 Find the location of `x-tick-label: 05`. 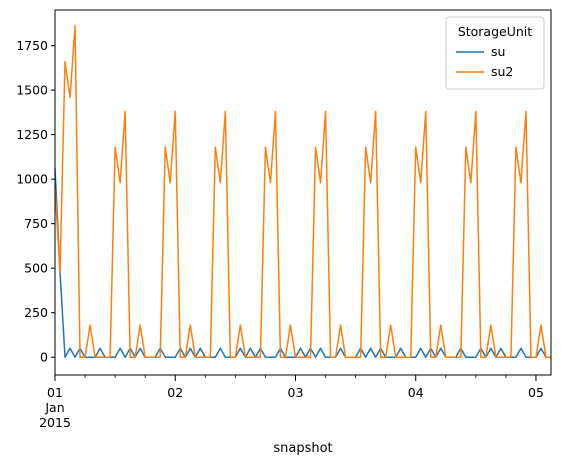

x-tick-label: 05 is located at coordinates (536, 392).